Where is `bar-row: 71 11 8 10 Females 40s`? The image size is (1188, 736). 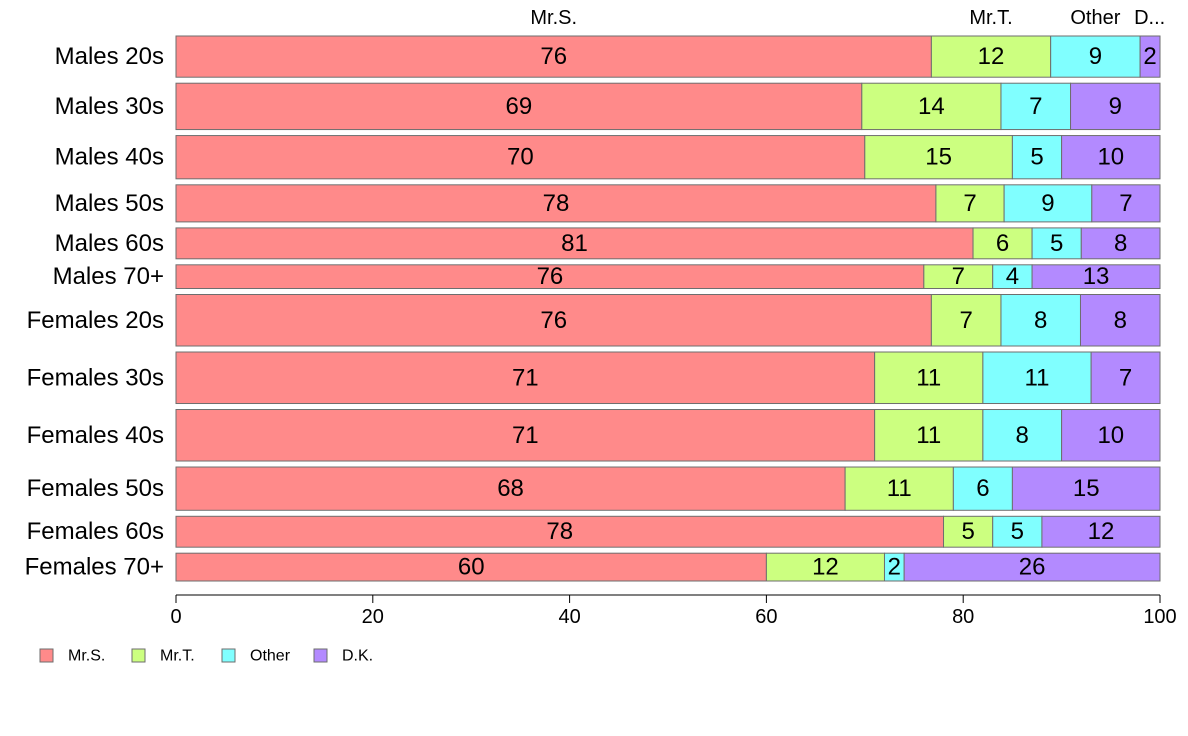
bar-row: 71 11 8 10 Females 40s is located at coordinates (594, 435).